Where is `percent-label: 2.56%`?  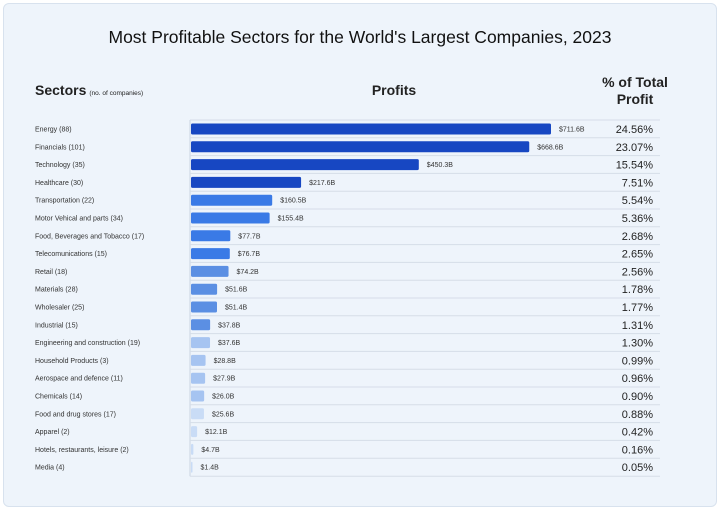
percent-label: 2.56% is located at coordinates (637, 272).